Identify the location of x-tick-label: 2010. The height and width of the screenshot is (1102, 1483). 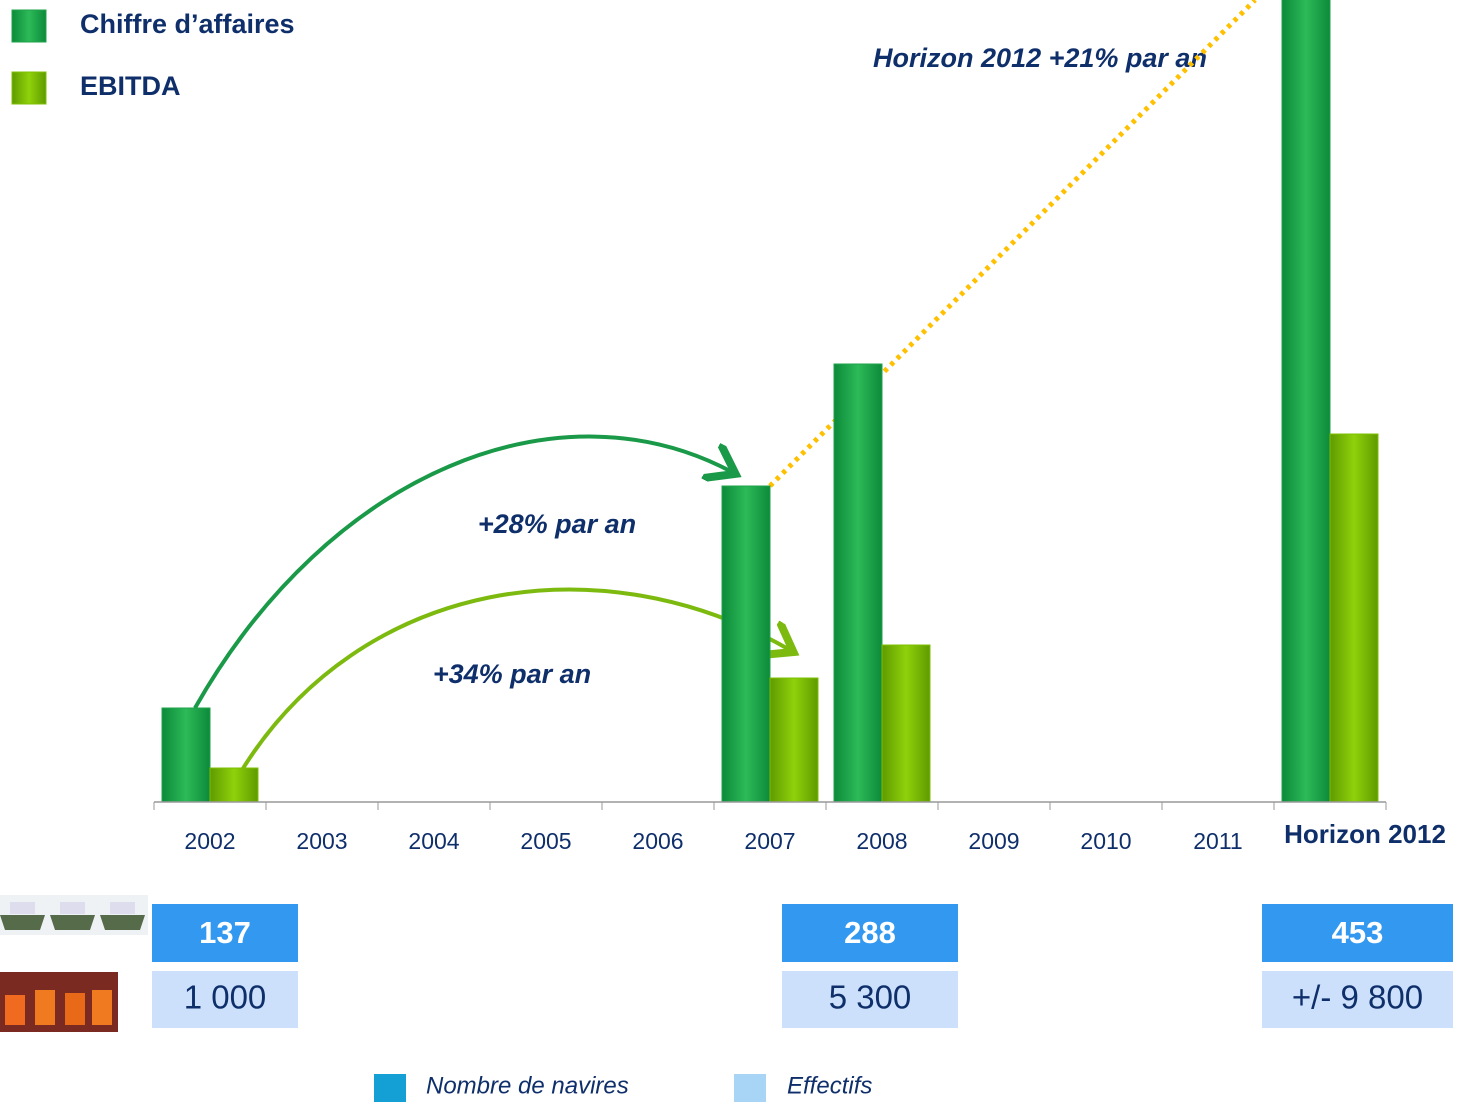
(1105, 841).